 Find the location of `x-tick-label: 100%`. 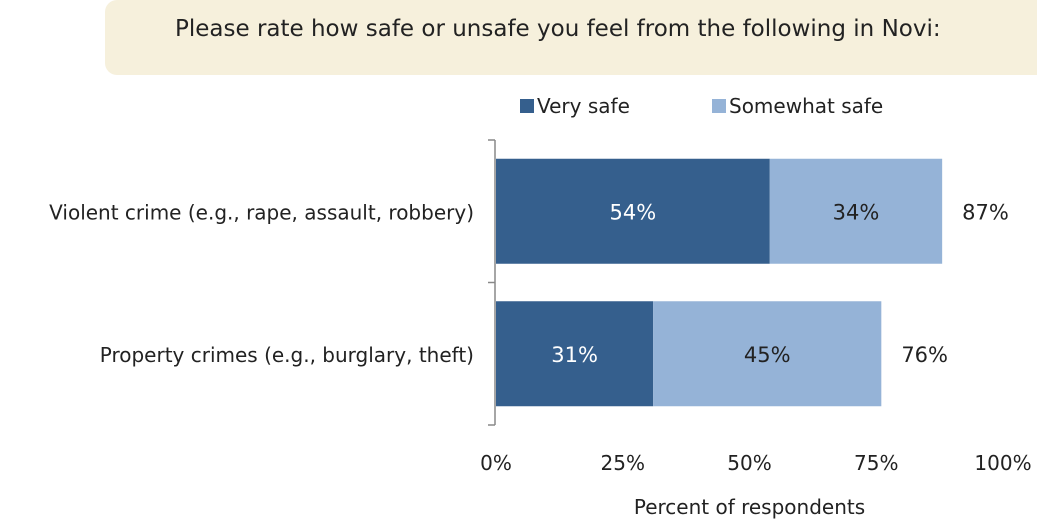

x-tick-label: 100% is located at coordinates (1002, 463).